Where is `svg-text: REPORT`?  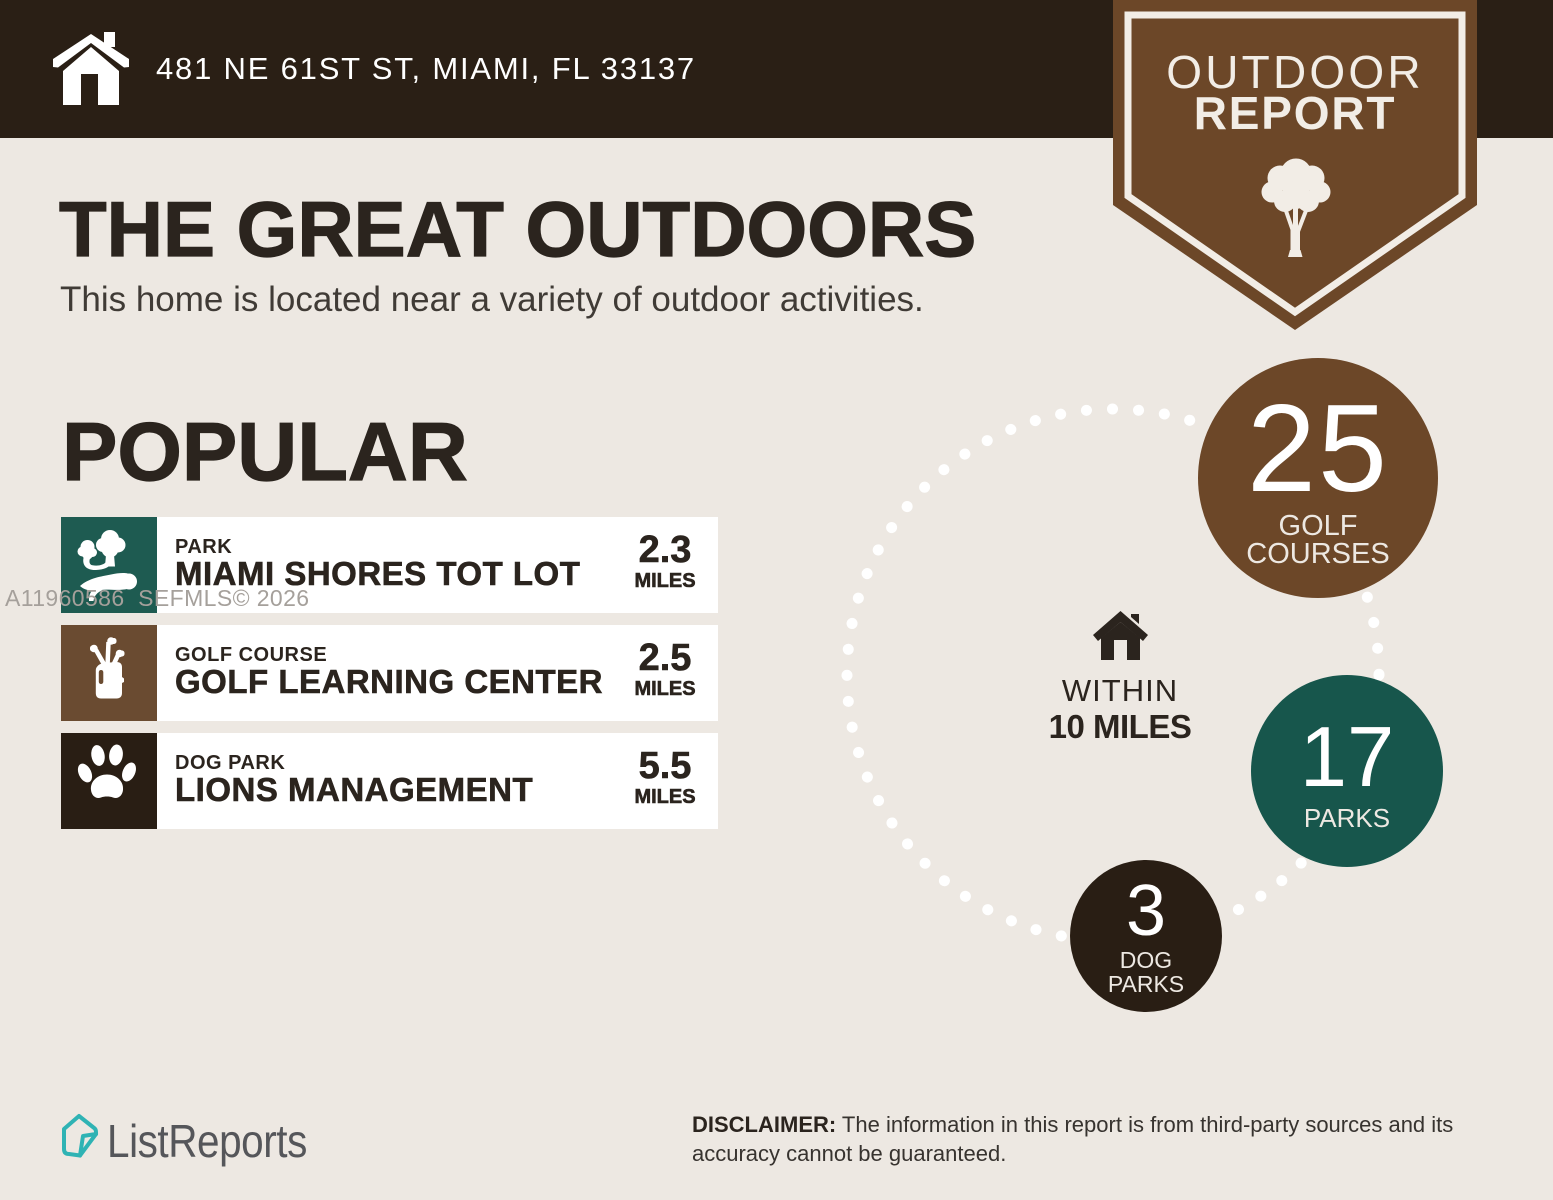
svg-text: REPORT is located at coordinates (1295, 113).